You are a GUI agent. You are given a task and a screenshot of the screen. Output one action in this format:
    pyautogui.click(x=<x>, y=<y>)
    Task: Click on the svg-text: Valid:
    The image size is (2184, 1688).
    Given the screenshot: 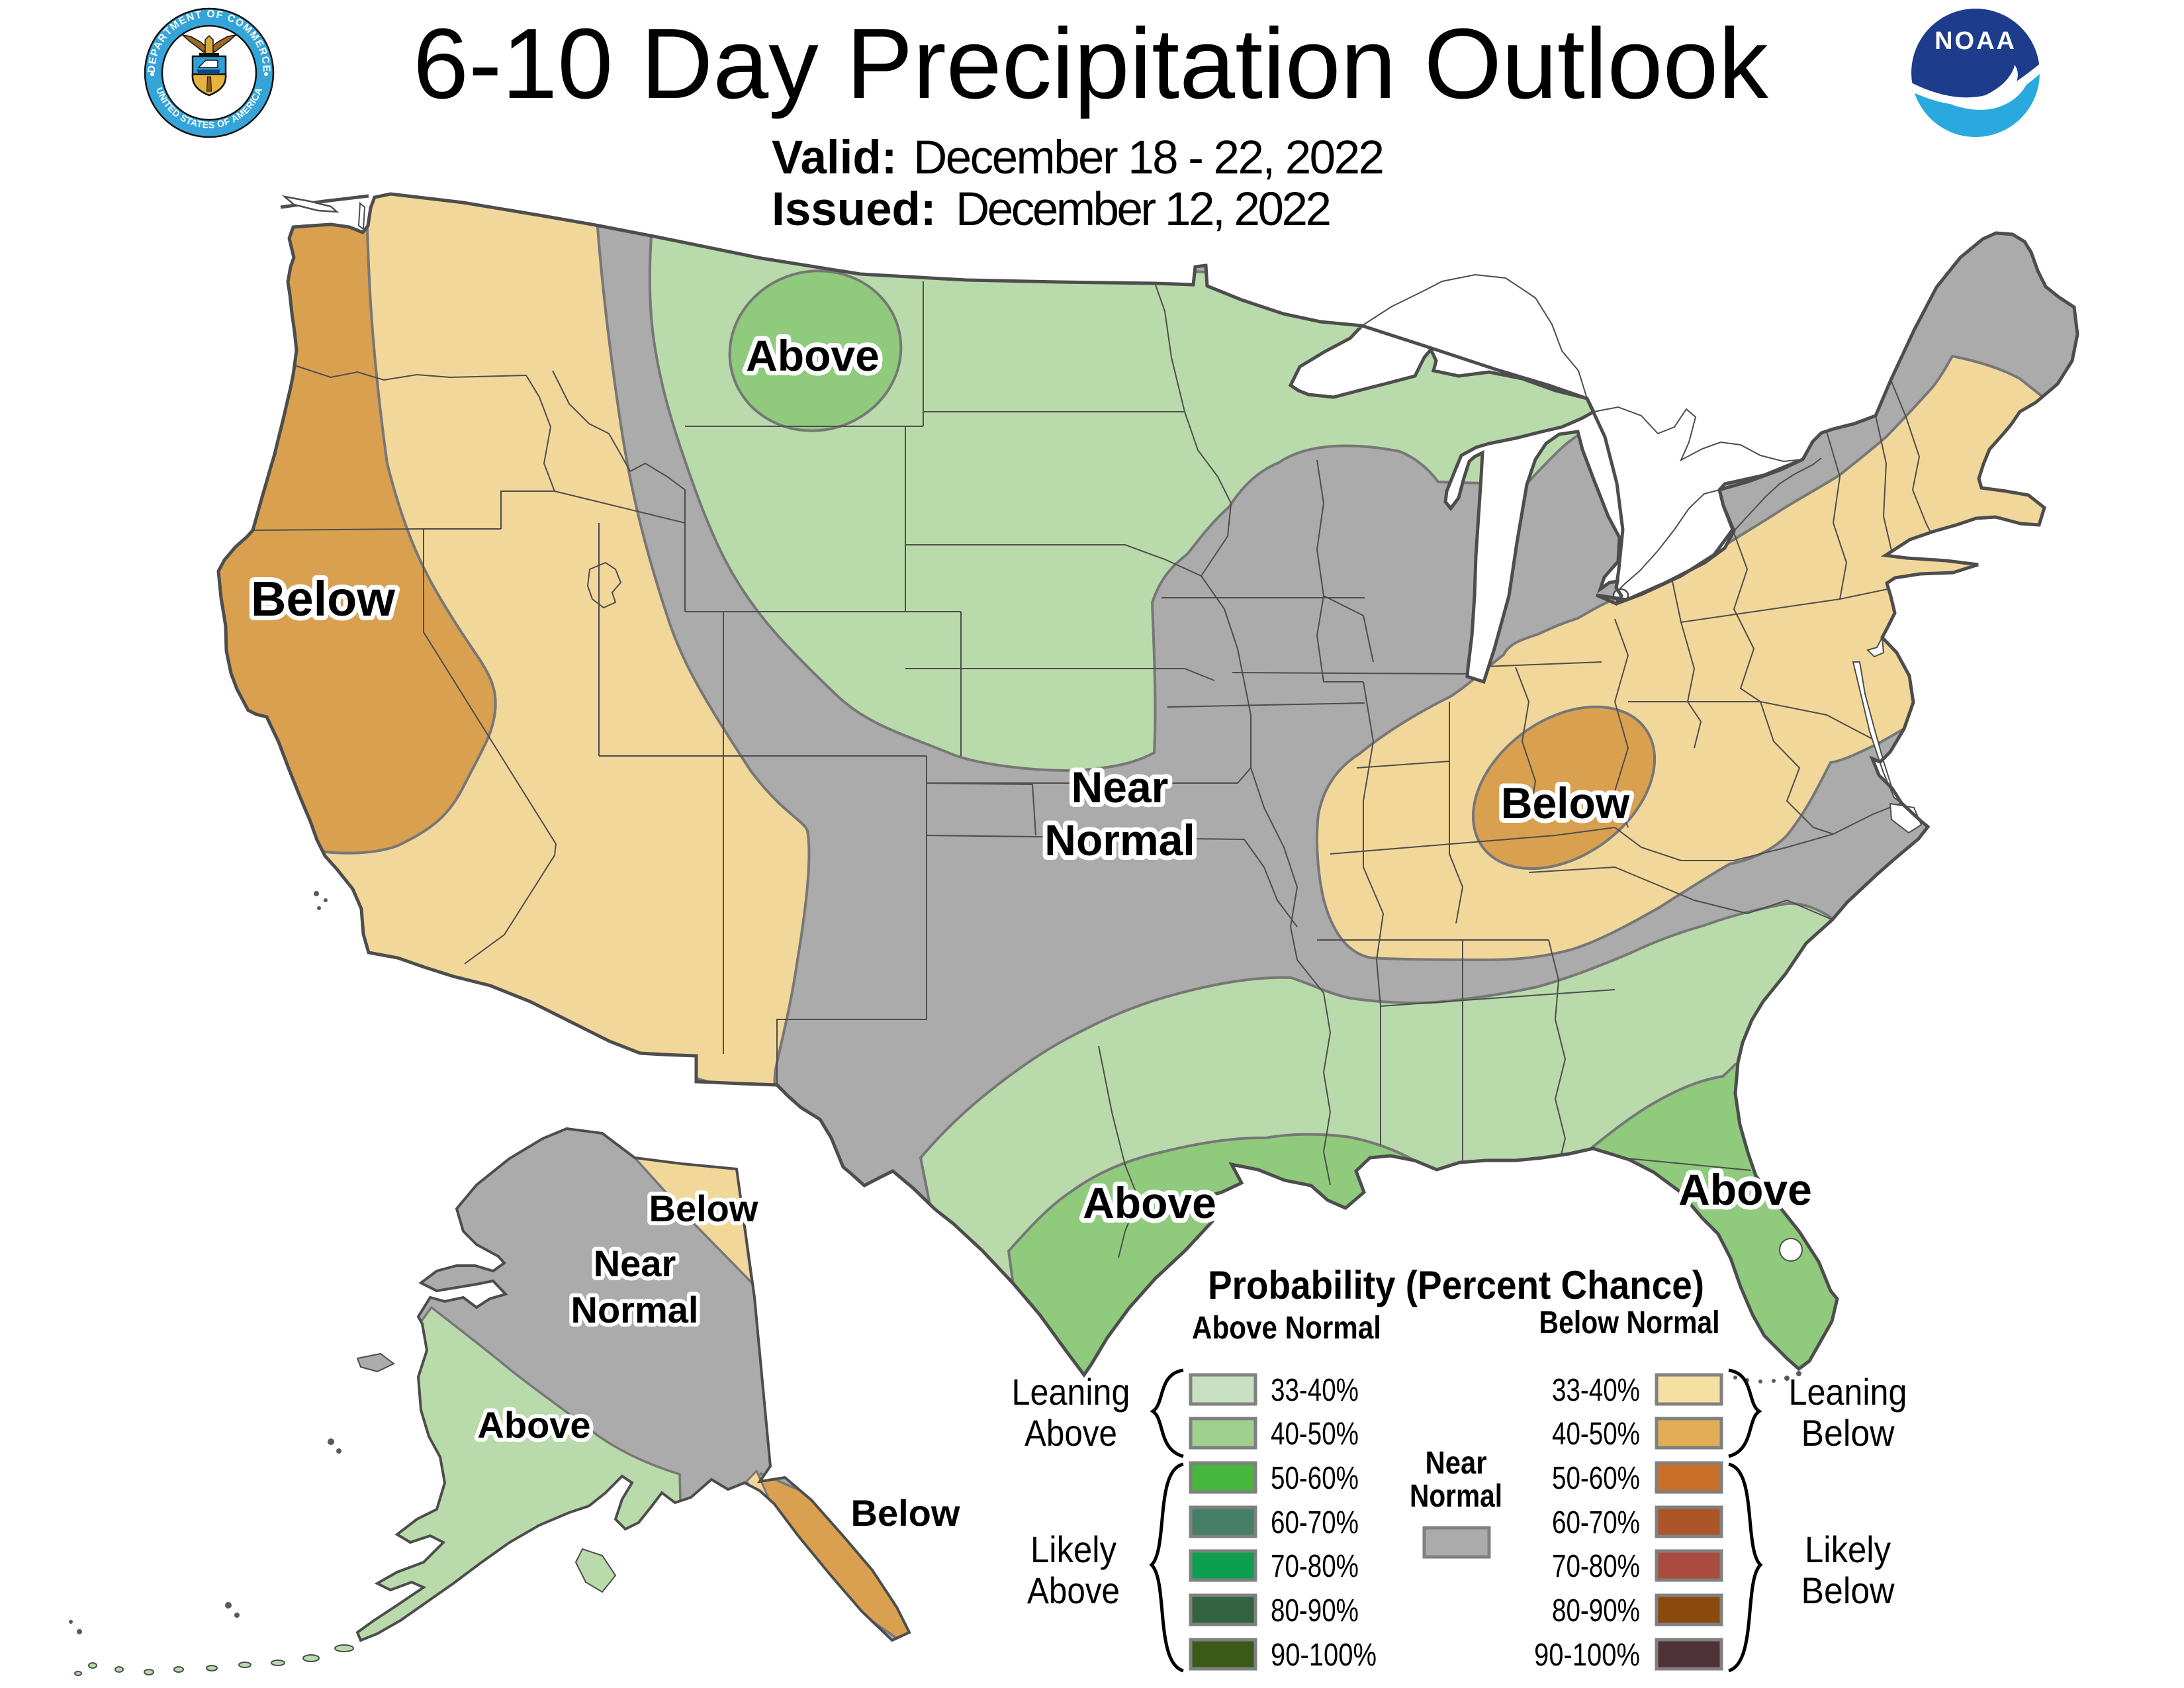 What is the action you would take?
    pyautogui.click(x=835, y=158)
    